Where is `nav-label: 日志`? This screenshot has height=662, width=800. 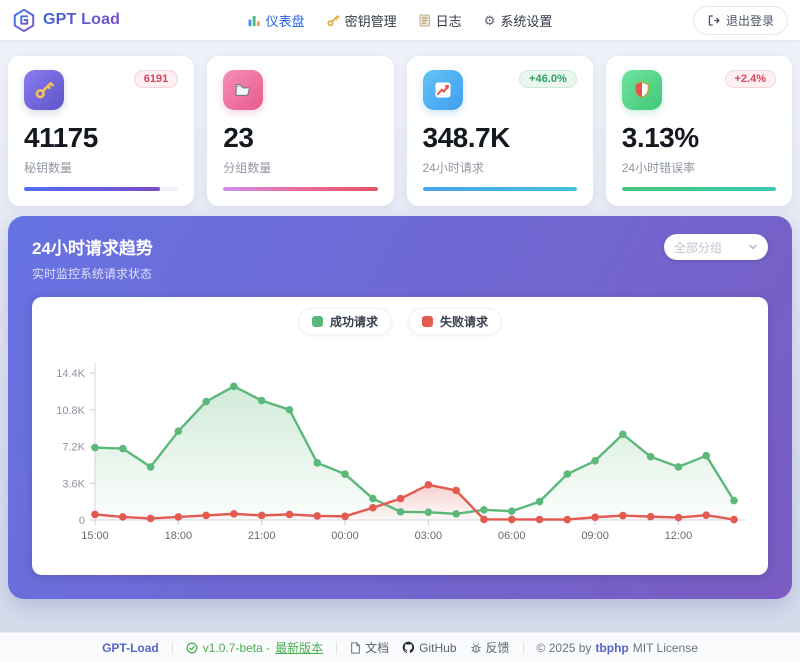
nav-label: 日志 is located at coordinates (448, 21).